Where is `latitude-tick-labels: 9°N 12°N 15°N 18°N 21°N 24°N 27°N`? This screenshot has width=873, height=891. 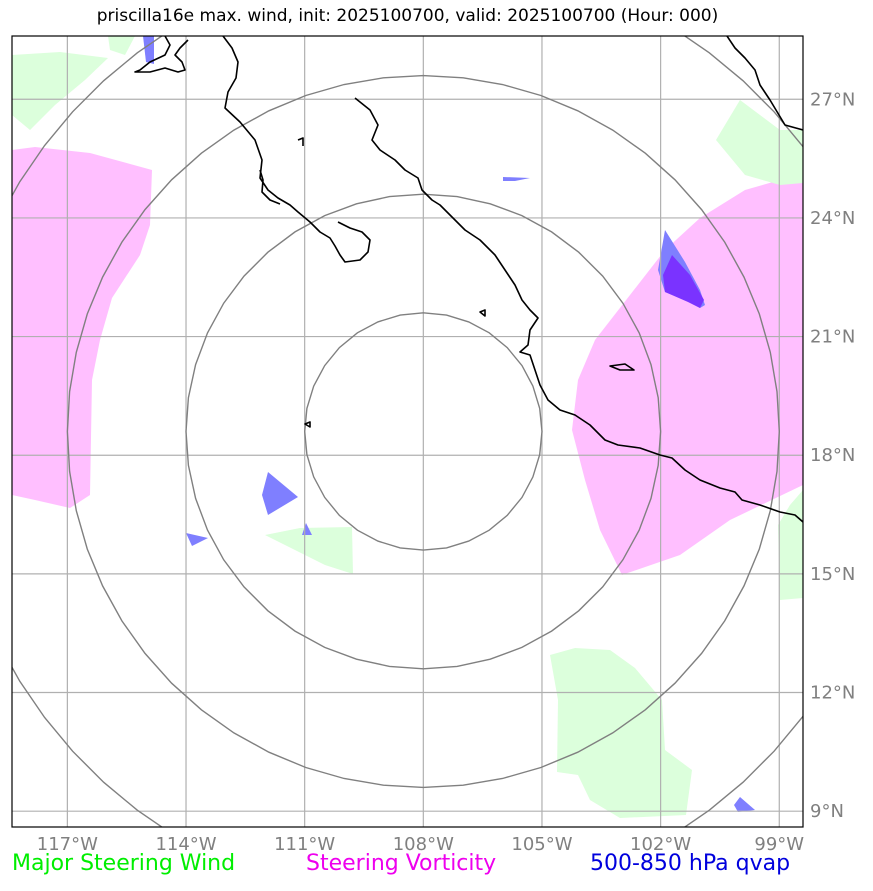
latitude-tick-labels: 9°N 12°N 15°N 18°N 21°N 24°N 27°N is located at coordinates (832, 455).